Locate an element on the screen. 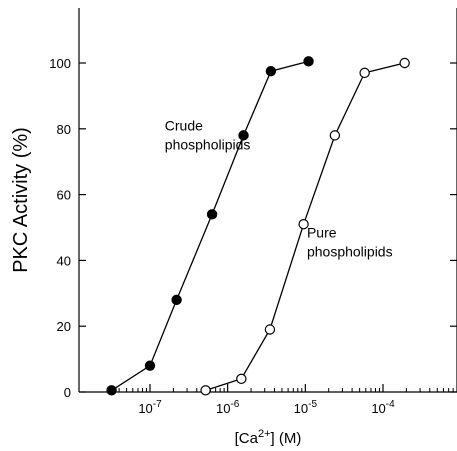  y-axis-label: PKC Activity (%) is located at coordinates (21, 200).